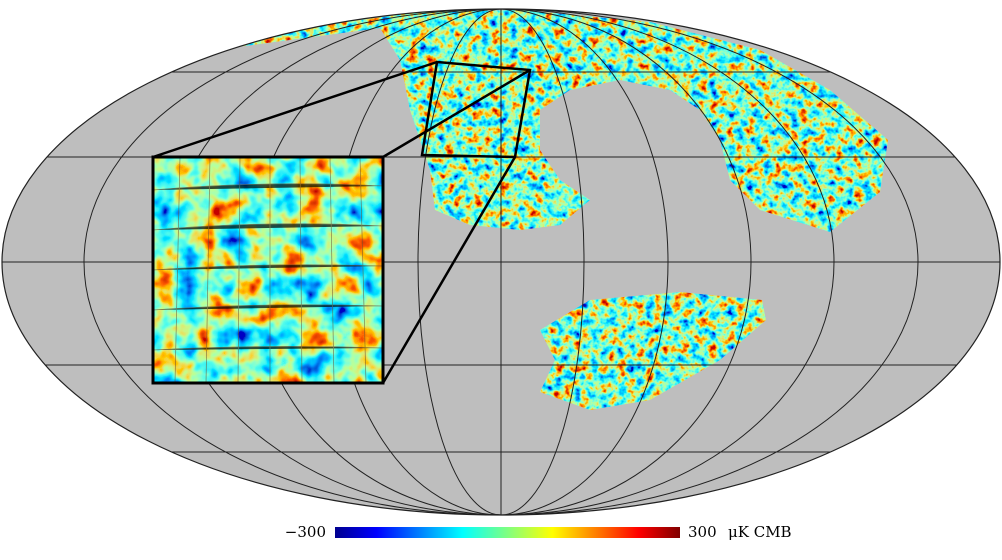 This screenshot has height=560, width=1002. What do you see at coordinates (305, 532) in the screenshot?
I see `colorbar-min: −300` at bounding box center [305, 532].